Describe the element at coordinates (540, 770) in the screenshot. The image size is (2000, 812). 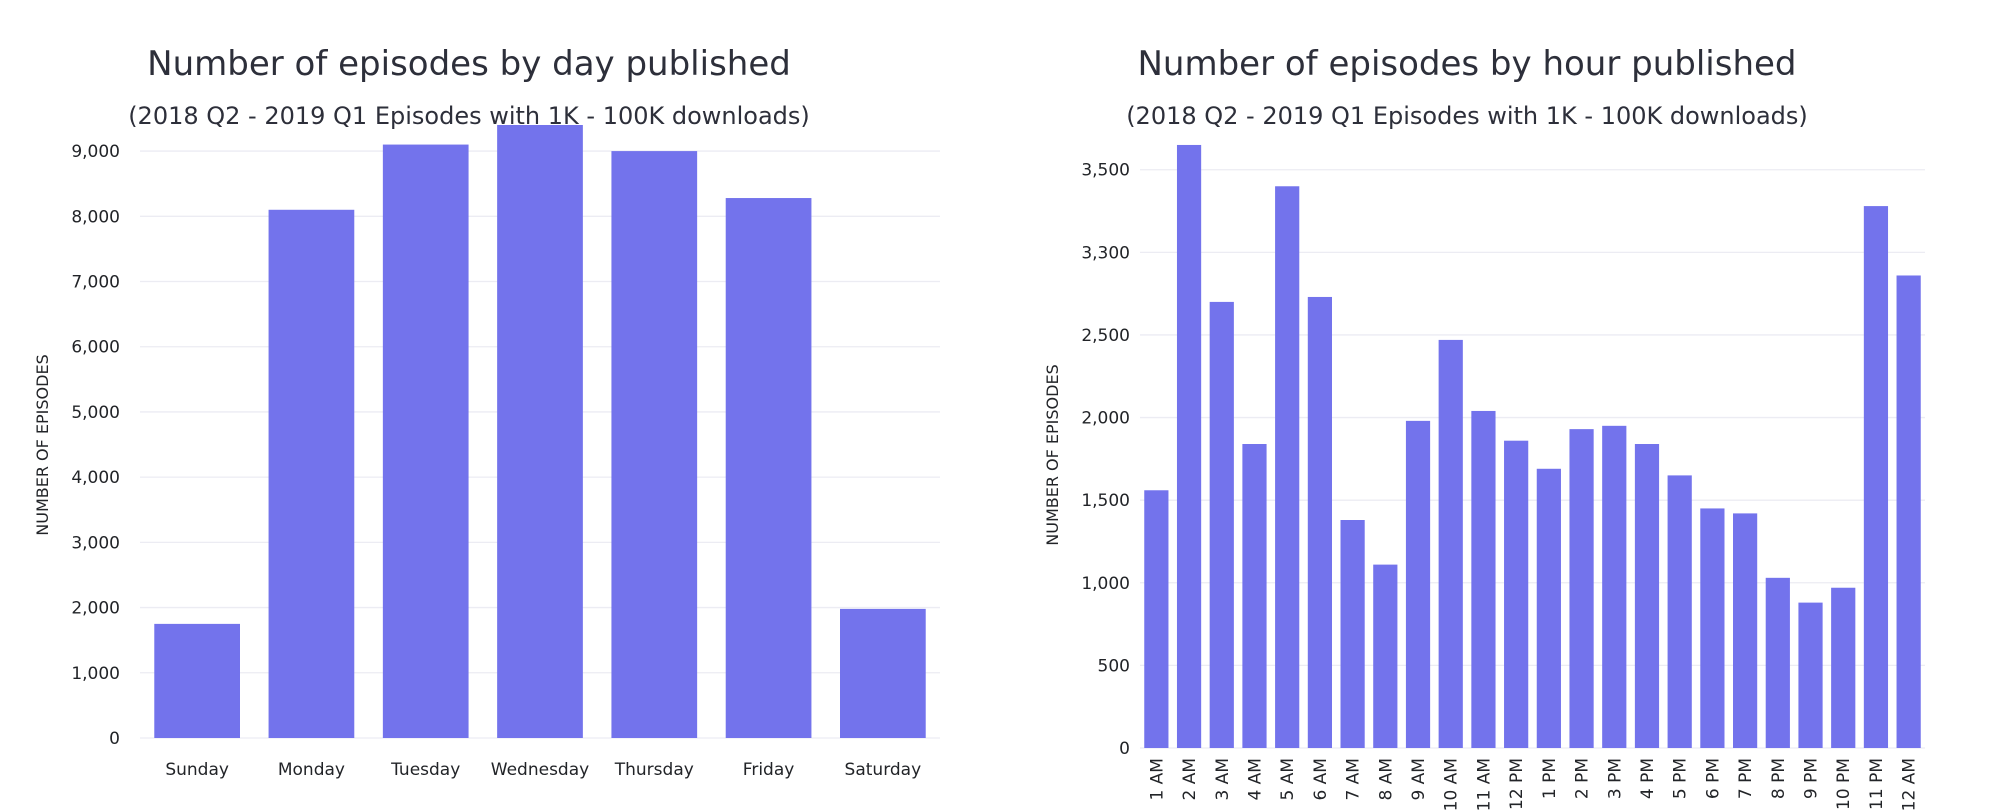
I see `x-tick-label: Wednesday` at that location.